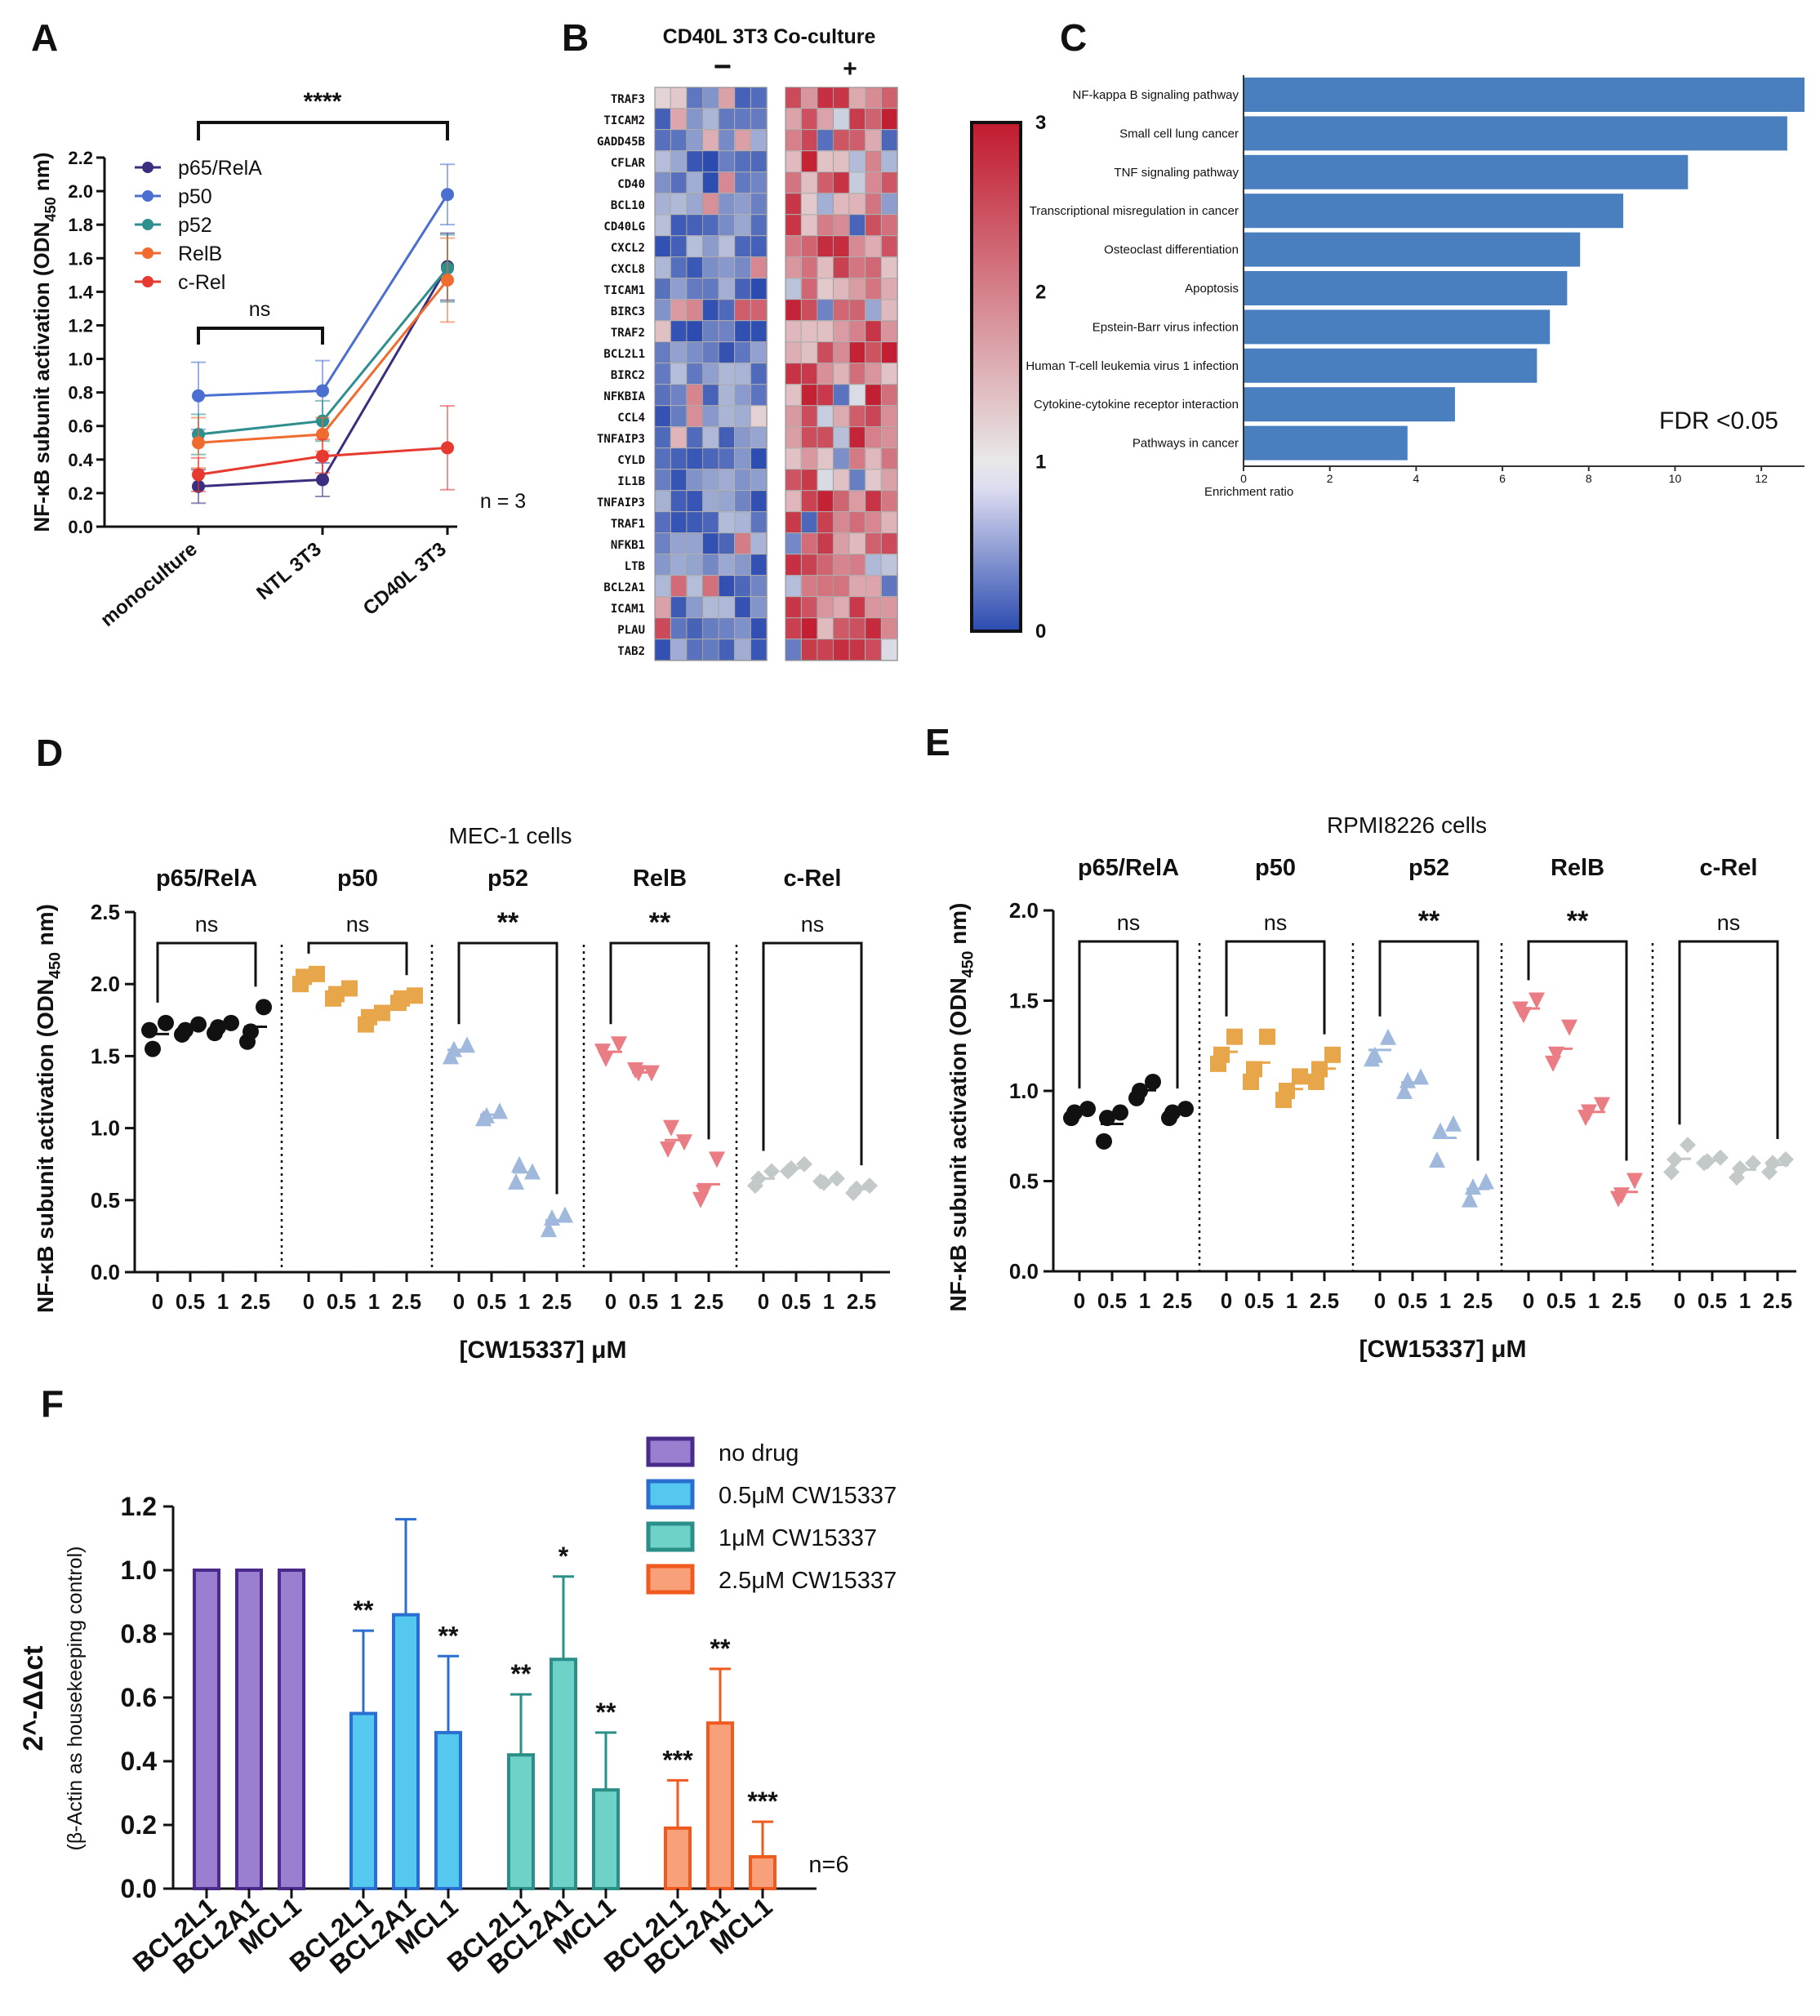 The height and width of the screenshot is (2016, 1820). I want to click on gene-label: TRAF1, so click(628, 524).